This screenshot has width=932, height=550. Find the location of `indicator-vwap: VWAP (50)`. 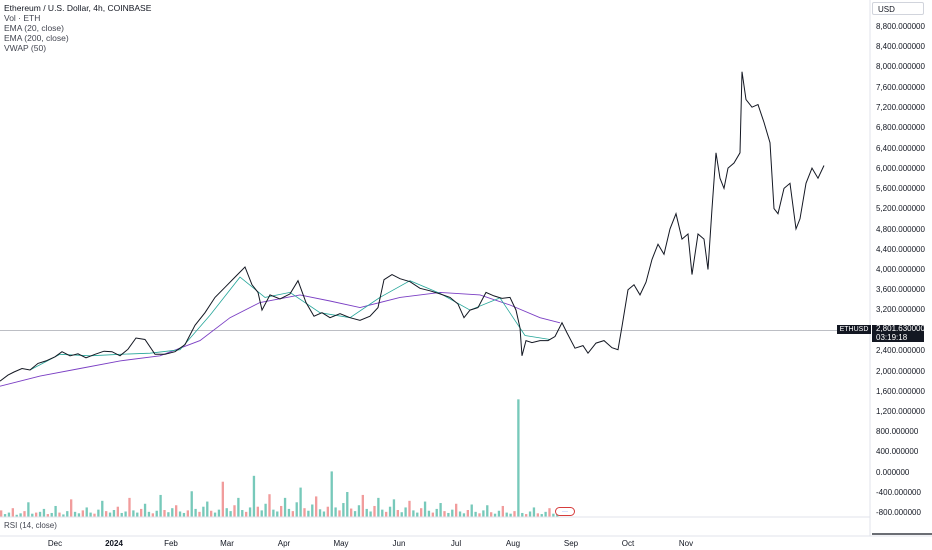

indicator-vwap: VWAP (50) is located at coordinates (25, 48).